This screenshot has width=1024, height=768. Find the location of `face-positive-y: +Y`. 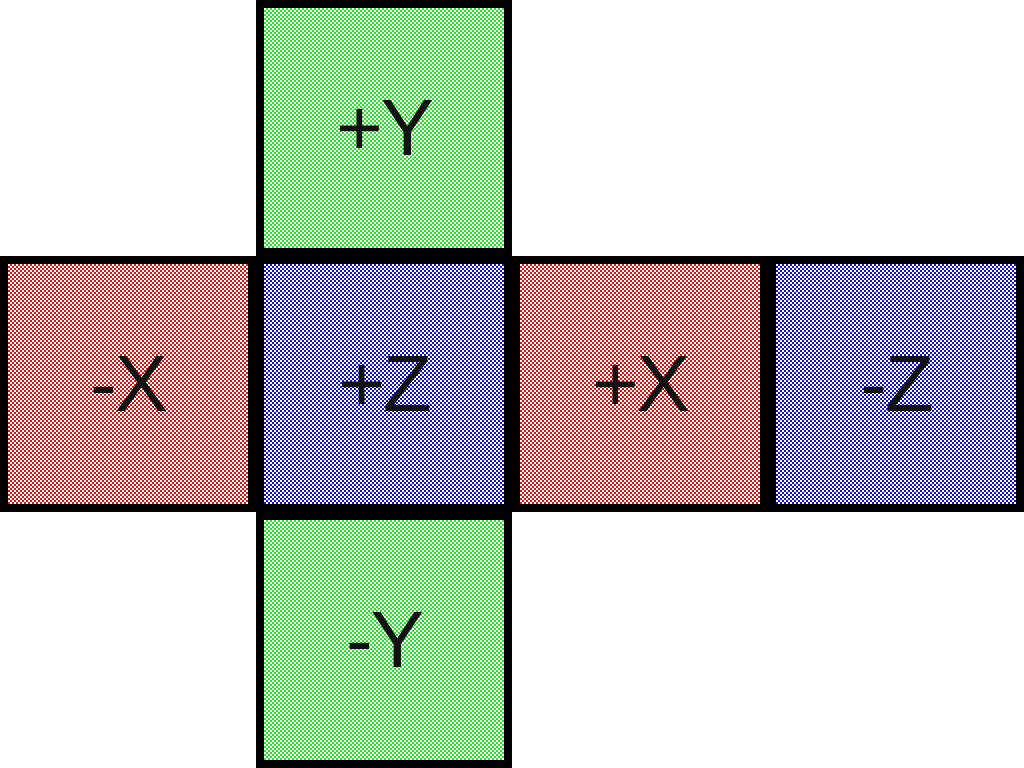

face-positive-y: +Y is located at coordinates (384, 128).